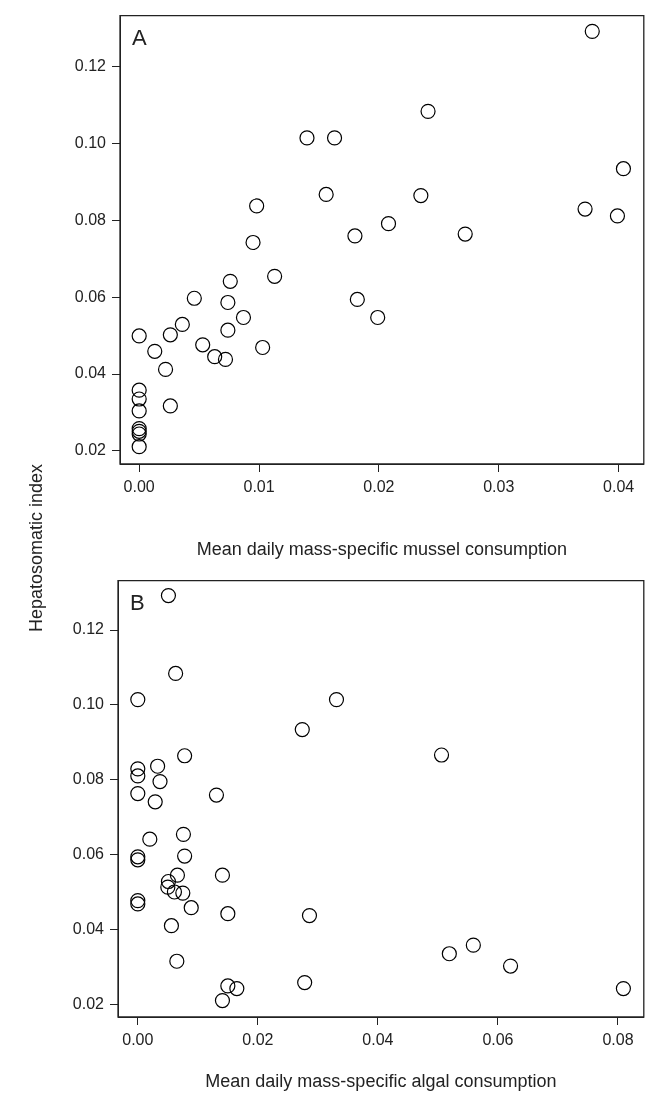 Image resolution: width=652 pixels, height=1097 pixels. I want to click on y-axis-title: Hepatosomatic index, so click(36, 548).